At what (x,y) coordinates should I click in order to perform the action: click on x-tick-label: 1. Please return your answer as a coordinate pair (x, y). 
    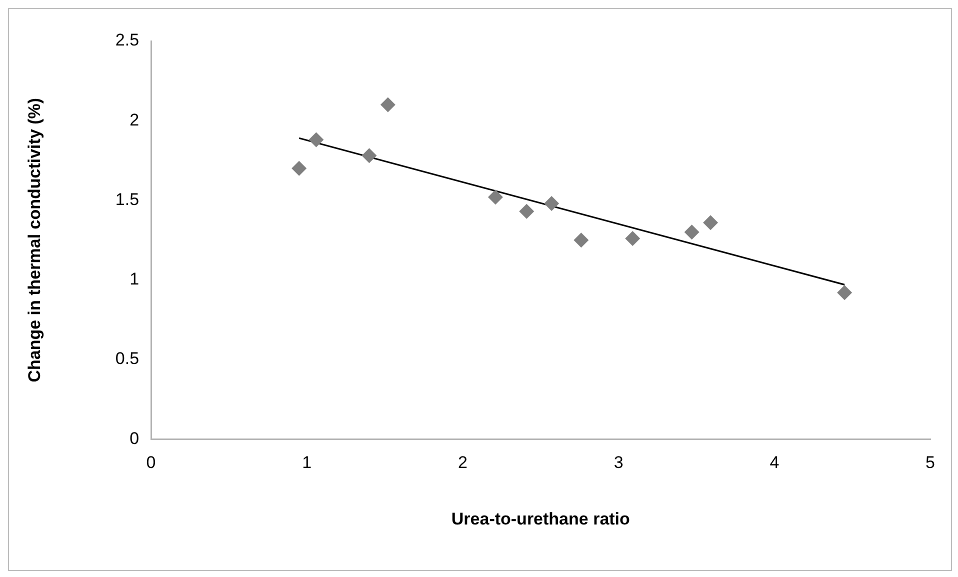
    Looking at the image, I should click on (307, 462).